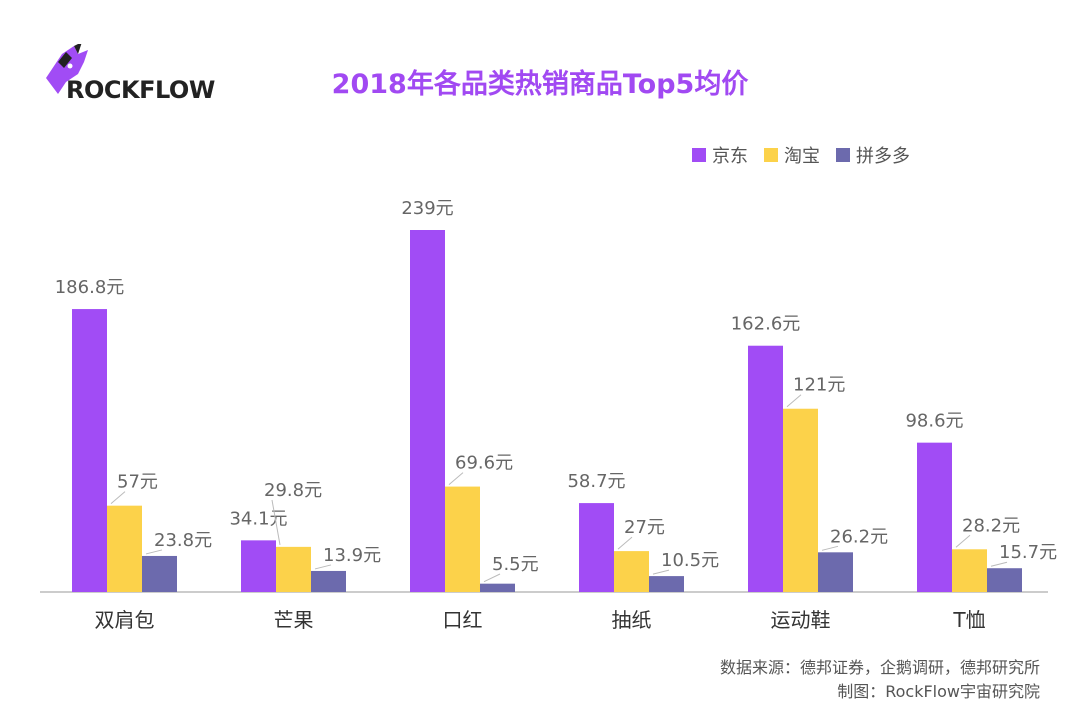 This screenshot has width=1080, height=722. Describe the element at coordinates (991, 525) in the screenshot. I see `data-label-1-5: 28.2元` at that location.